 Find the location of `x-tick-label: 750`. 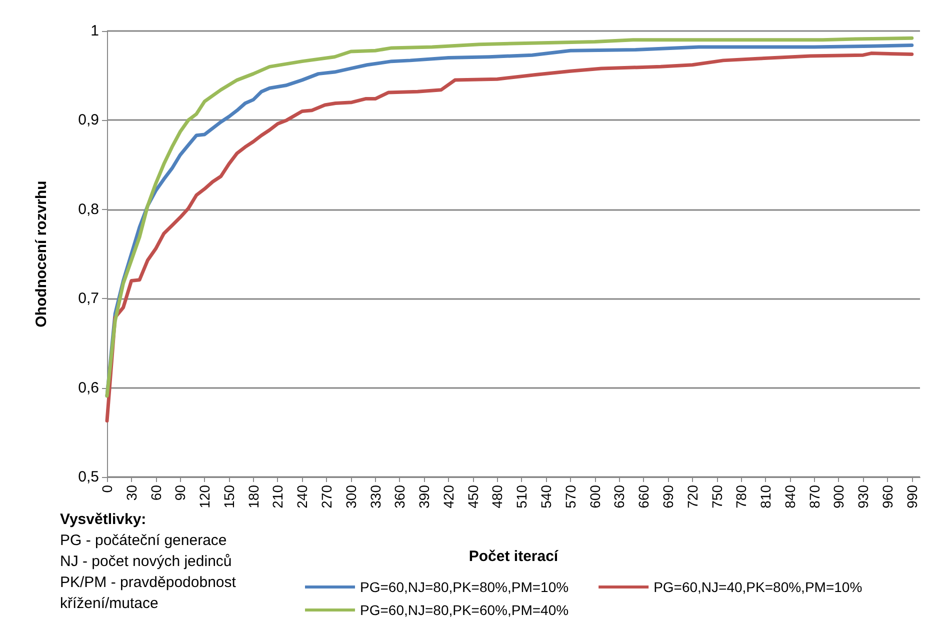

x-tick-label: 750 is located at coordinates (716, 496).